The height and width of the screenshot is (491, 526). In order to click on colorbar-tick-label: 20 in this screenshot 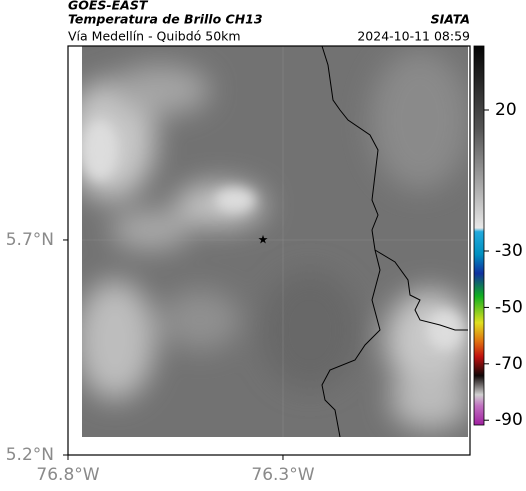, I will do `click(506, 110)`.